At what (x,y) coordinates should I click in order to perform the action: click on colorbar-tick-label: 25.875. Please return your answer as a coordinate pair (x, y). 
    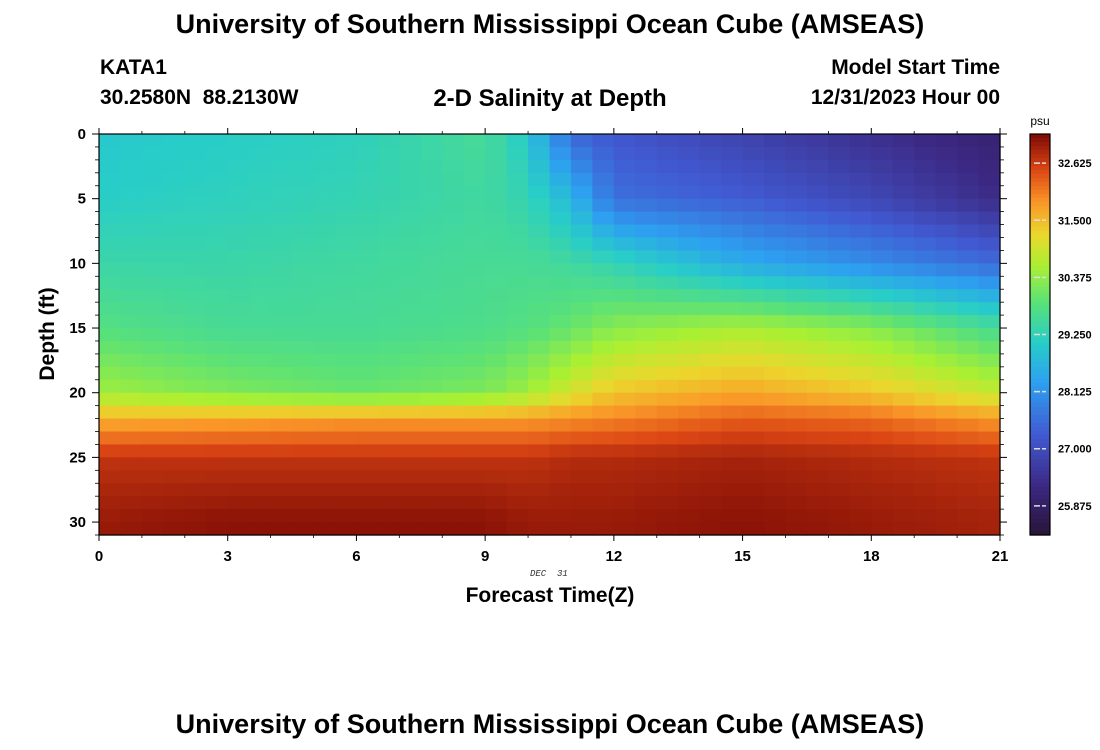
    Looking at the image, I should click on (1075, 507).